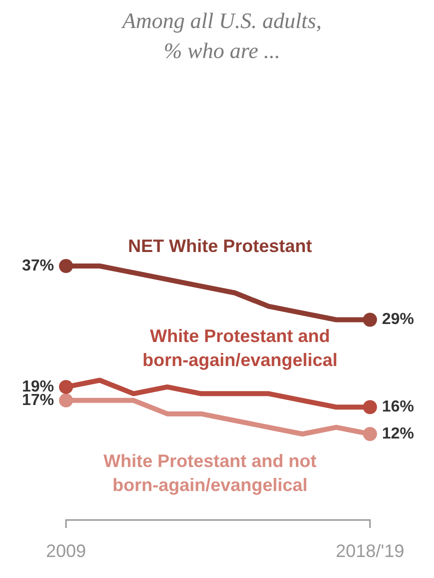 This screenshot has width=434, height=578. I want to click on data-label: 29%, so click(398, 319).